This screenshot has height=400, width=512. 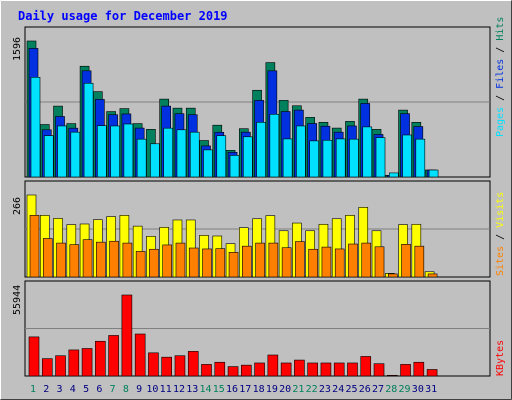 What do you see at coordinates (378, 389) in the screenshot?
I see `x-tick-label-day-27: 27` at bounding box center [378, 389].